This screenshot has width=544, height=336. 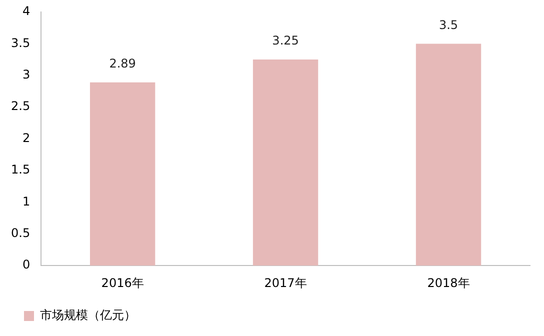 What do you see at coordinates (26, 75) in the screenshot?
I see `y-tick-label: 3` at bounding box center [26, 75].